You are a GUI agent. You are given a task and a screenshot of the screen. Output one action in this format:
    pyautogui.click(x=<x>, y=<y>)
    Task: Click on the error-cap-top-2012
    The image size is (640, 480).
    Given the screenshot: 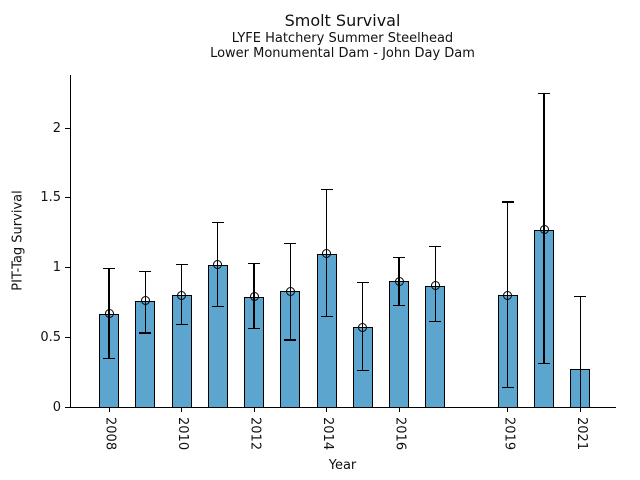 What is the action you would take?
    pyautogui.click(x=254, y=263)
    